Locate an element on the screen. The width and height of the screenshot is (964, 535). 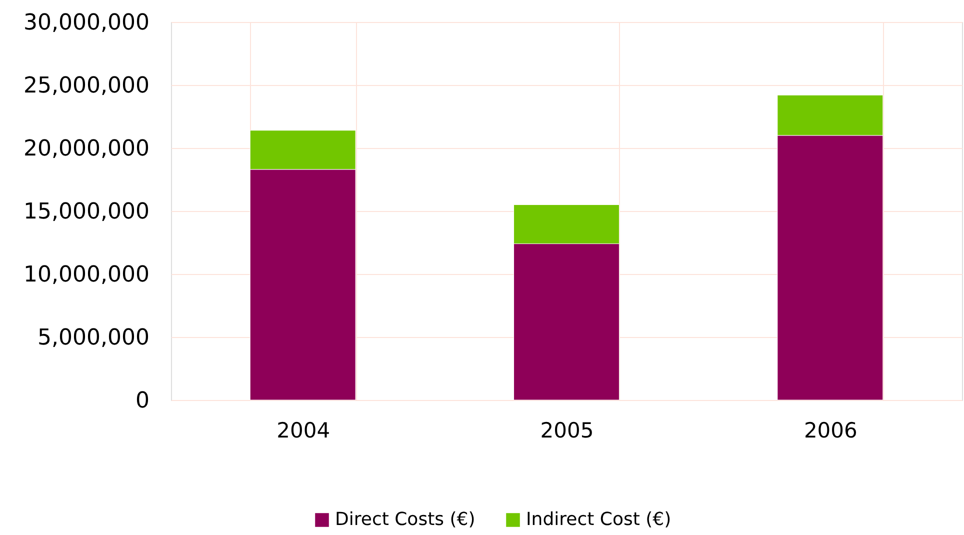
y-tick-label: 0 is located at coordinates (143, 401).